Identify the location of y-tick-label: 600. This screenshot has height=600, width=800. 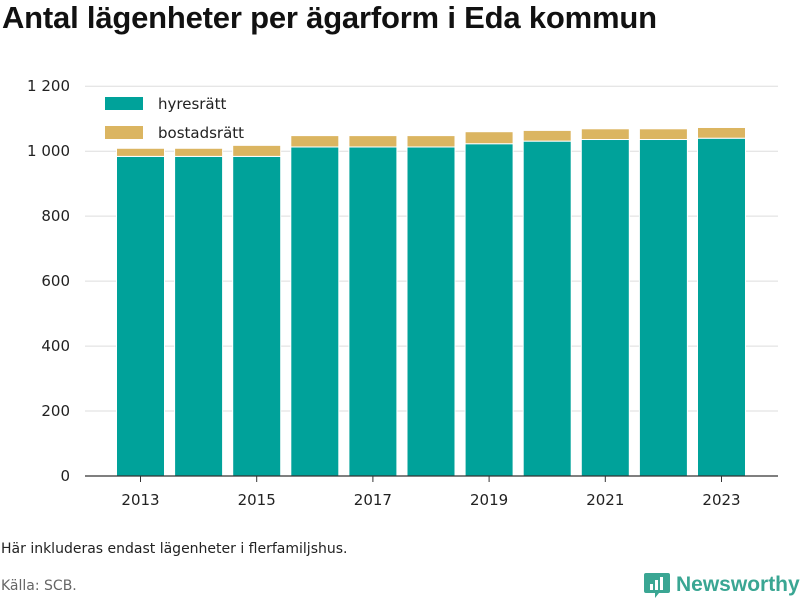
(55, 281).